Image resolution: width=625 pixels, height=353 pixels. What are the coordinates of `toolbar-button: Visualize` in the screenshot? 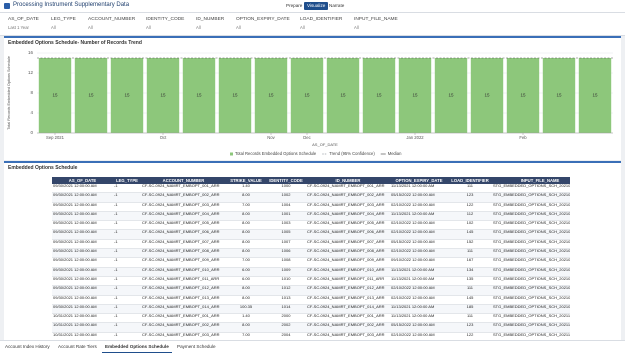 It's located at (316, 6).